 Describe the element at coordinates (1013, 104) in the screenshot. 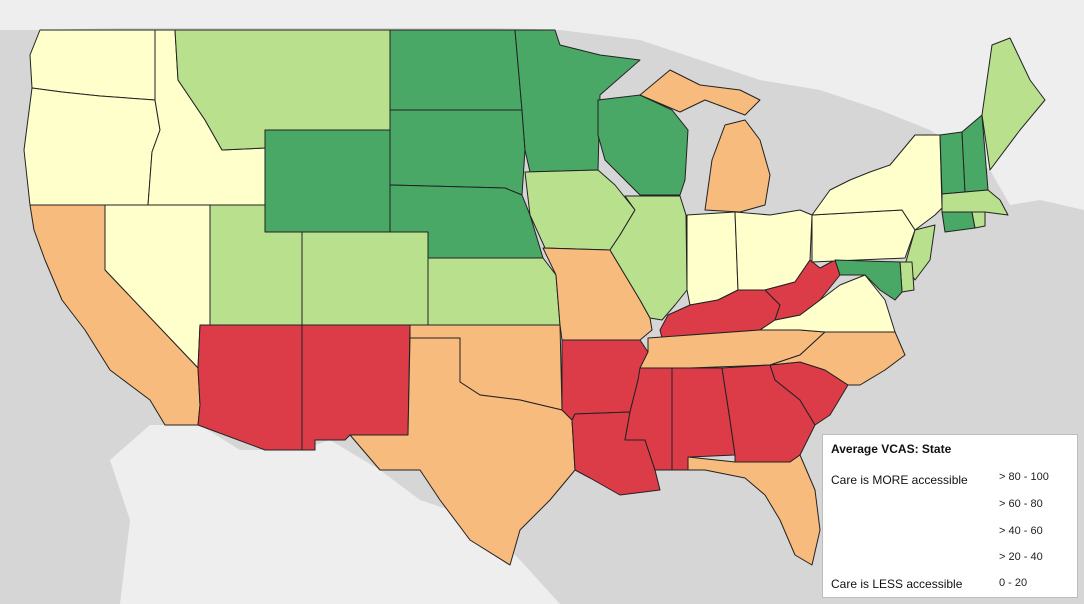

I see `state-ME` at that location.